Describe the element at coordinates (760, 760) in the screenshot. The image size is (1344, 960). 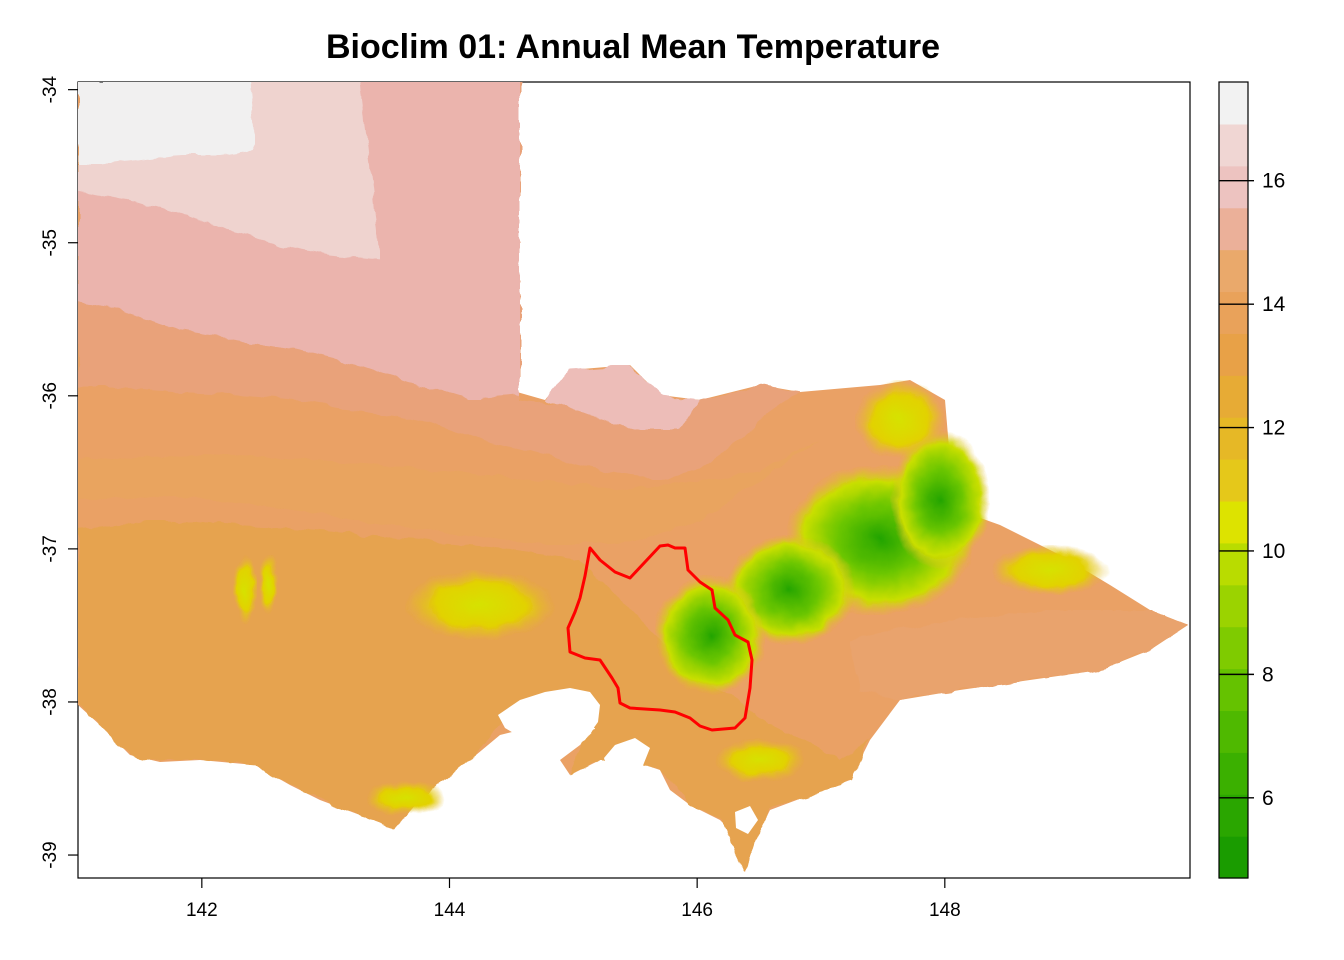
I see `highland-strzelecki` at that location.